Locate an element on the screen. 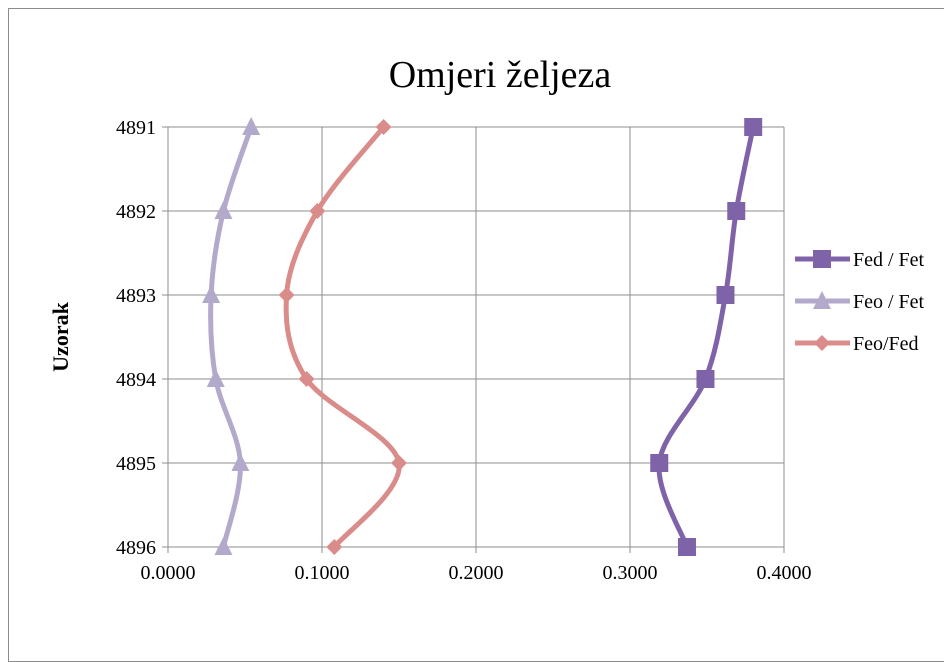 This screenshot has width=944, height=662. y-tick-label: 4895 is located at coordinates (136, 464).